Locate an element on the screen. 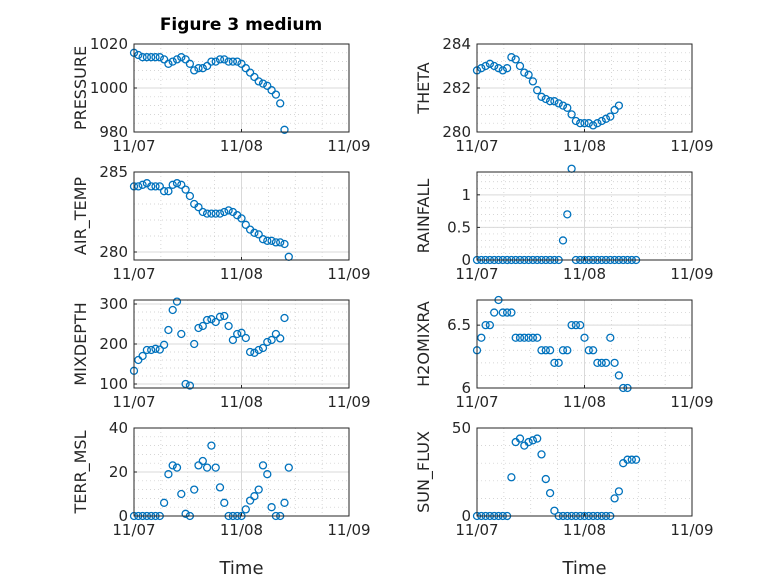 This screenshot has width=778, height=583. pressure-xtick-label: 11/08 is located at coordinates (241, 146).